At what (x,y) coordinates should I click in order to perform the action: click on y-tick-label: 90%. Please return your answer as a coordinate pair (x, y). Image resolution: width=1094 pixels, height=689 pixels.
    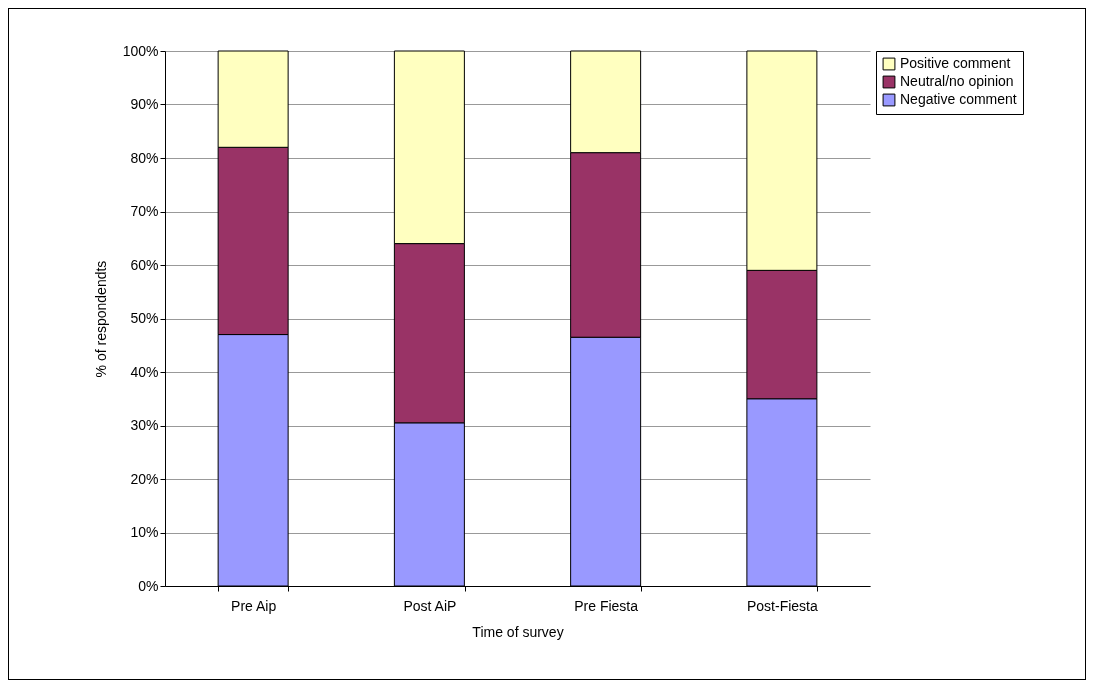
    Looking at the image, I should click on (144, 104).